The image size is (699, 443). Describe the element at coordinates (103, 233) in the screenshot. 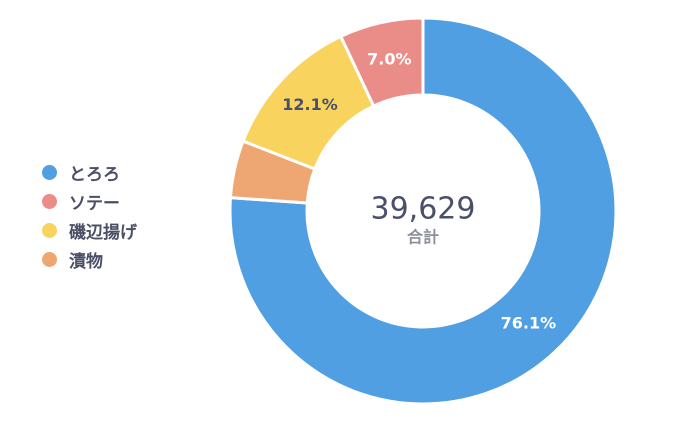

I see `legend-label: 磯辺揚げ` at that location.